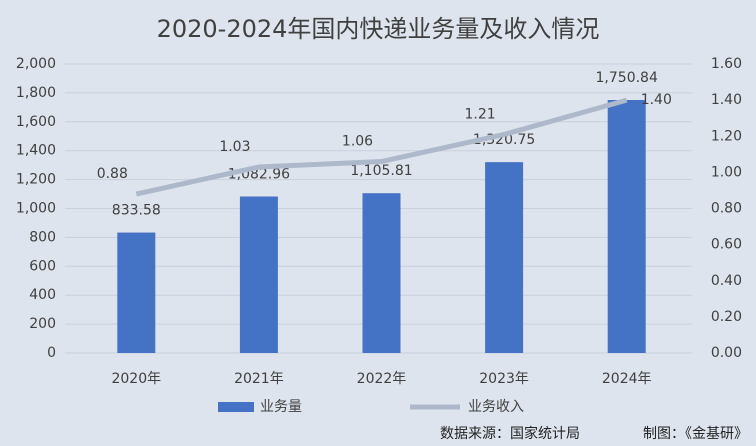 The image size is (756, 446). I want to click on line-value-label: 1.40, so click(656, 100).